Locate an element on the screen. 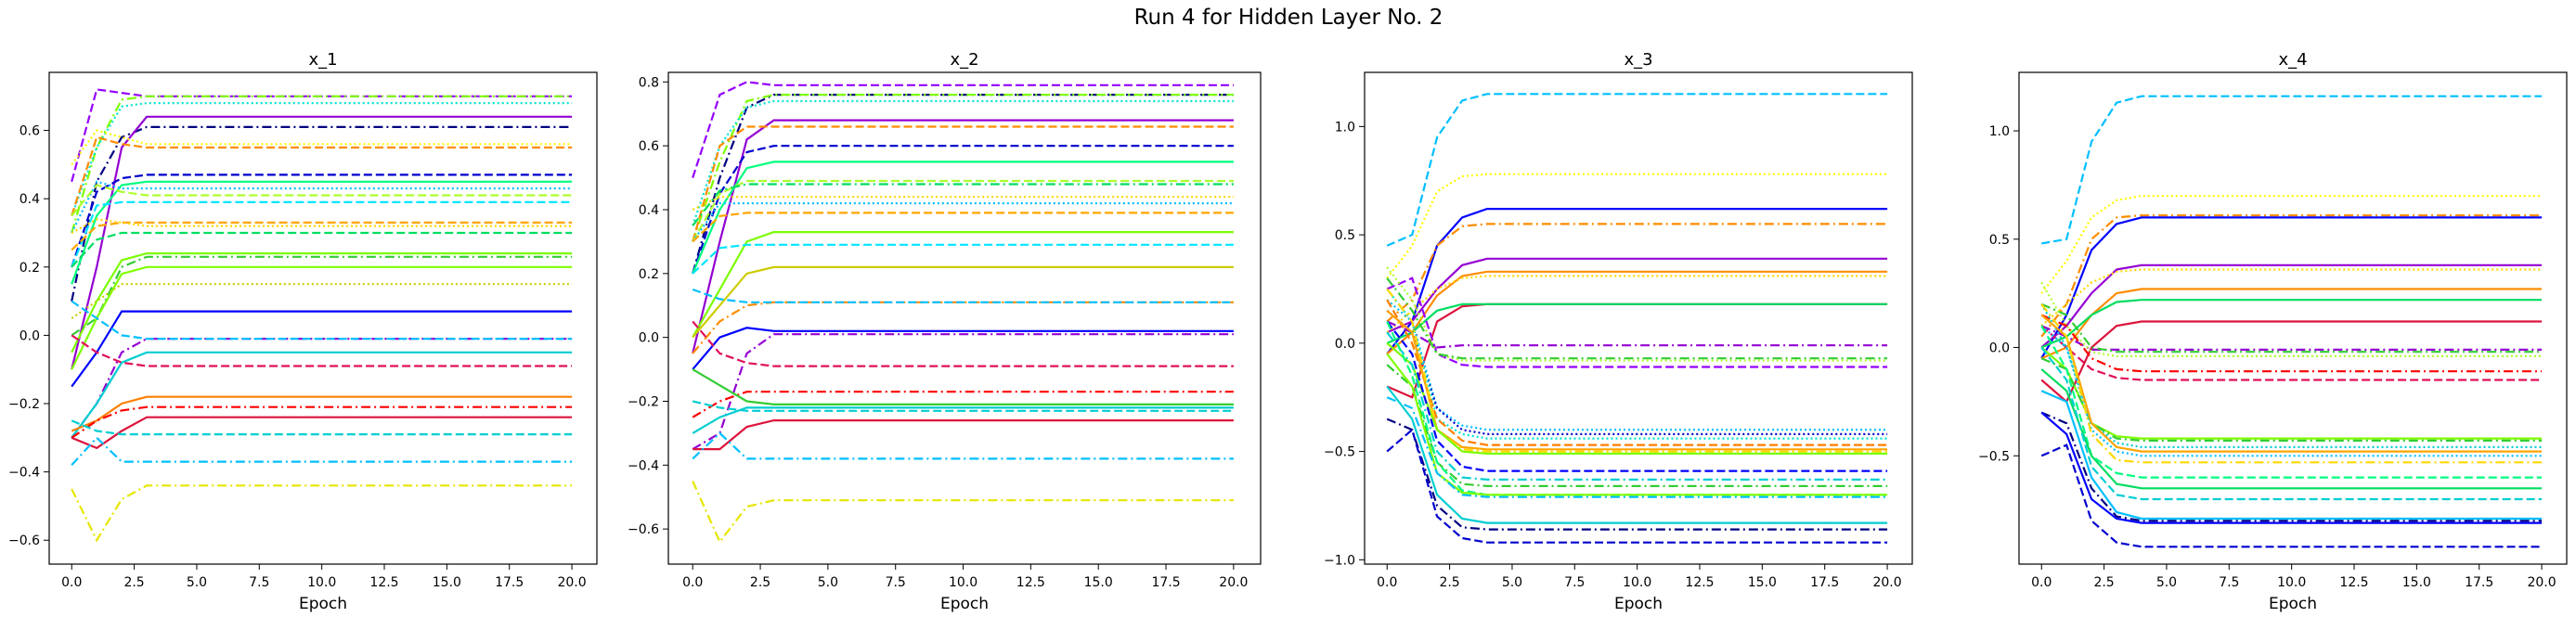 The height and width of the screenshot is (617, 2576). y-tick-label: 1.0 is located at coordinates (1345, 127).